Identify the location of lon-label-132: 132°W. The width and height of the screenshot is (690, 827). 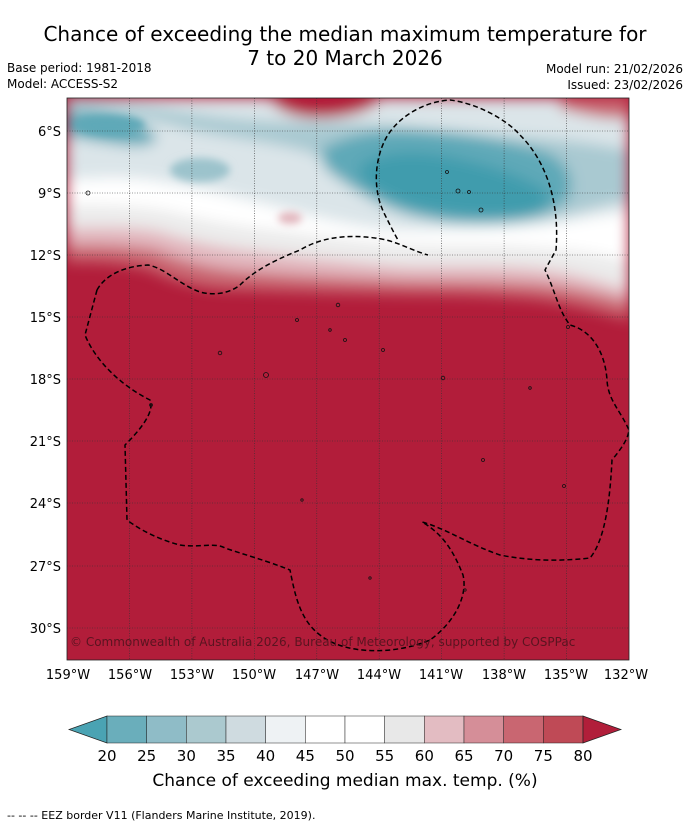
(626, 675).